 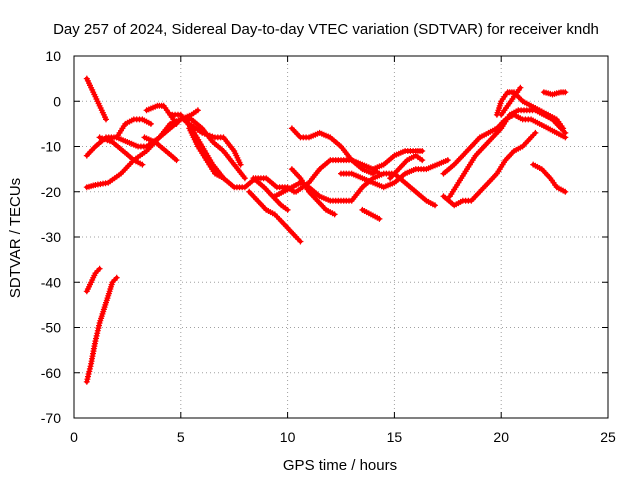 I want to click on series-s26, so click(x=511, y=101).